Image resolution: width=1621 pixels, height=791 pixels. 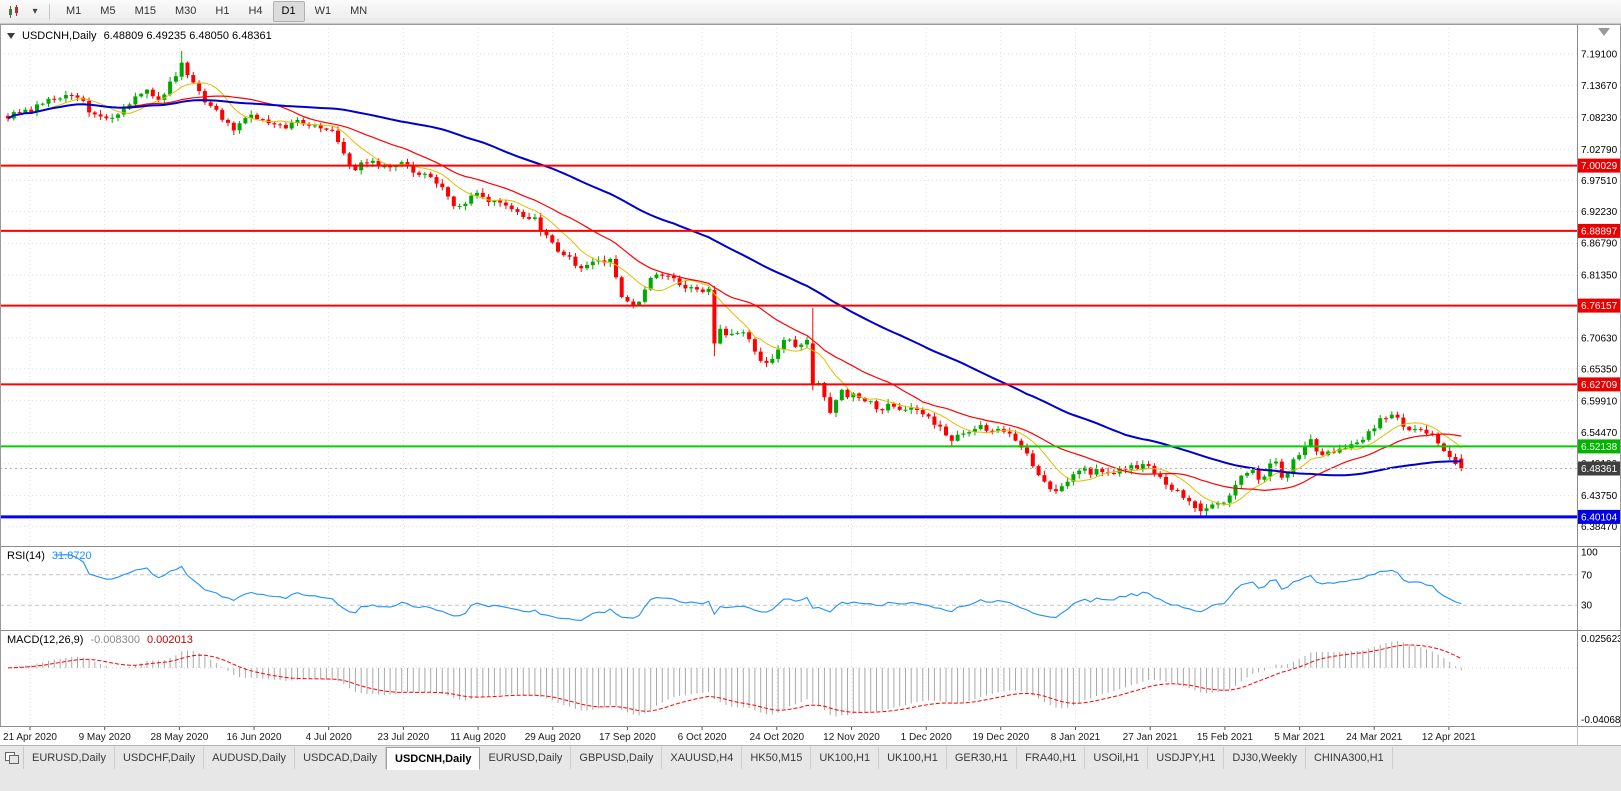 I want to click on svg-text: 6.59910, so click(x=1599, y=401).